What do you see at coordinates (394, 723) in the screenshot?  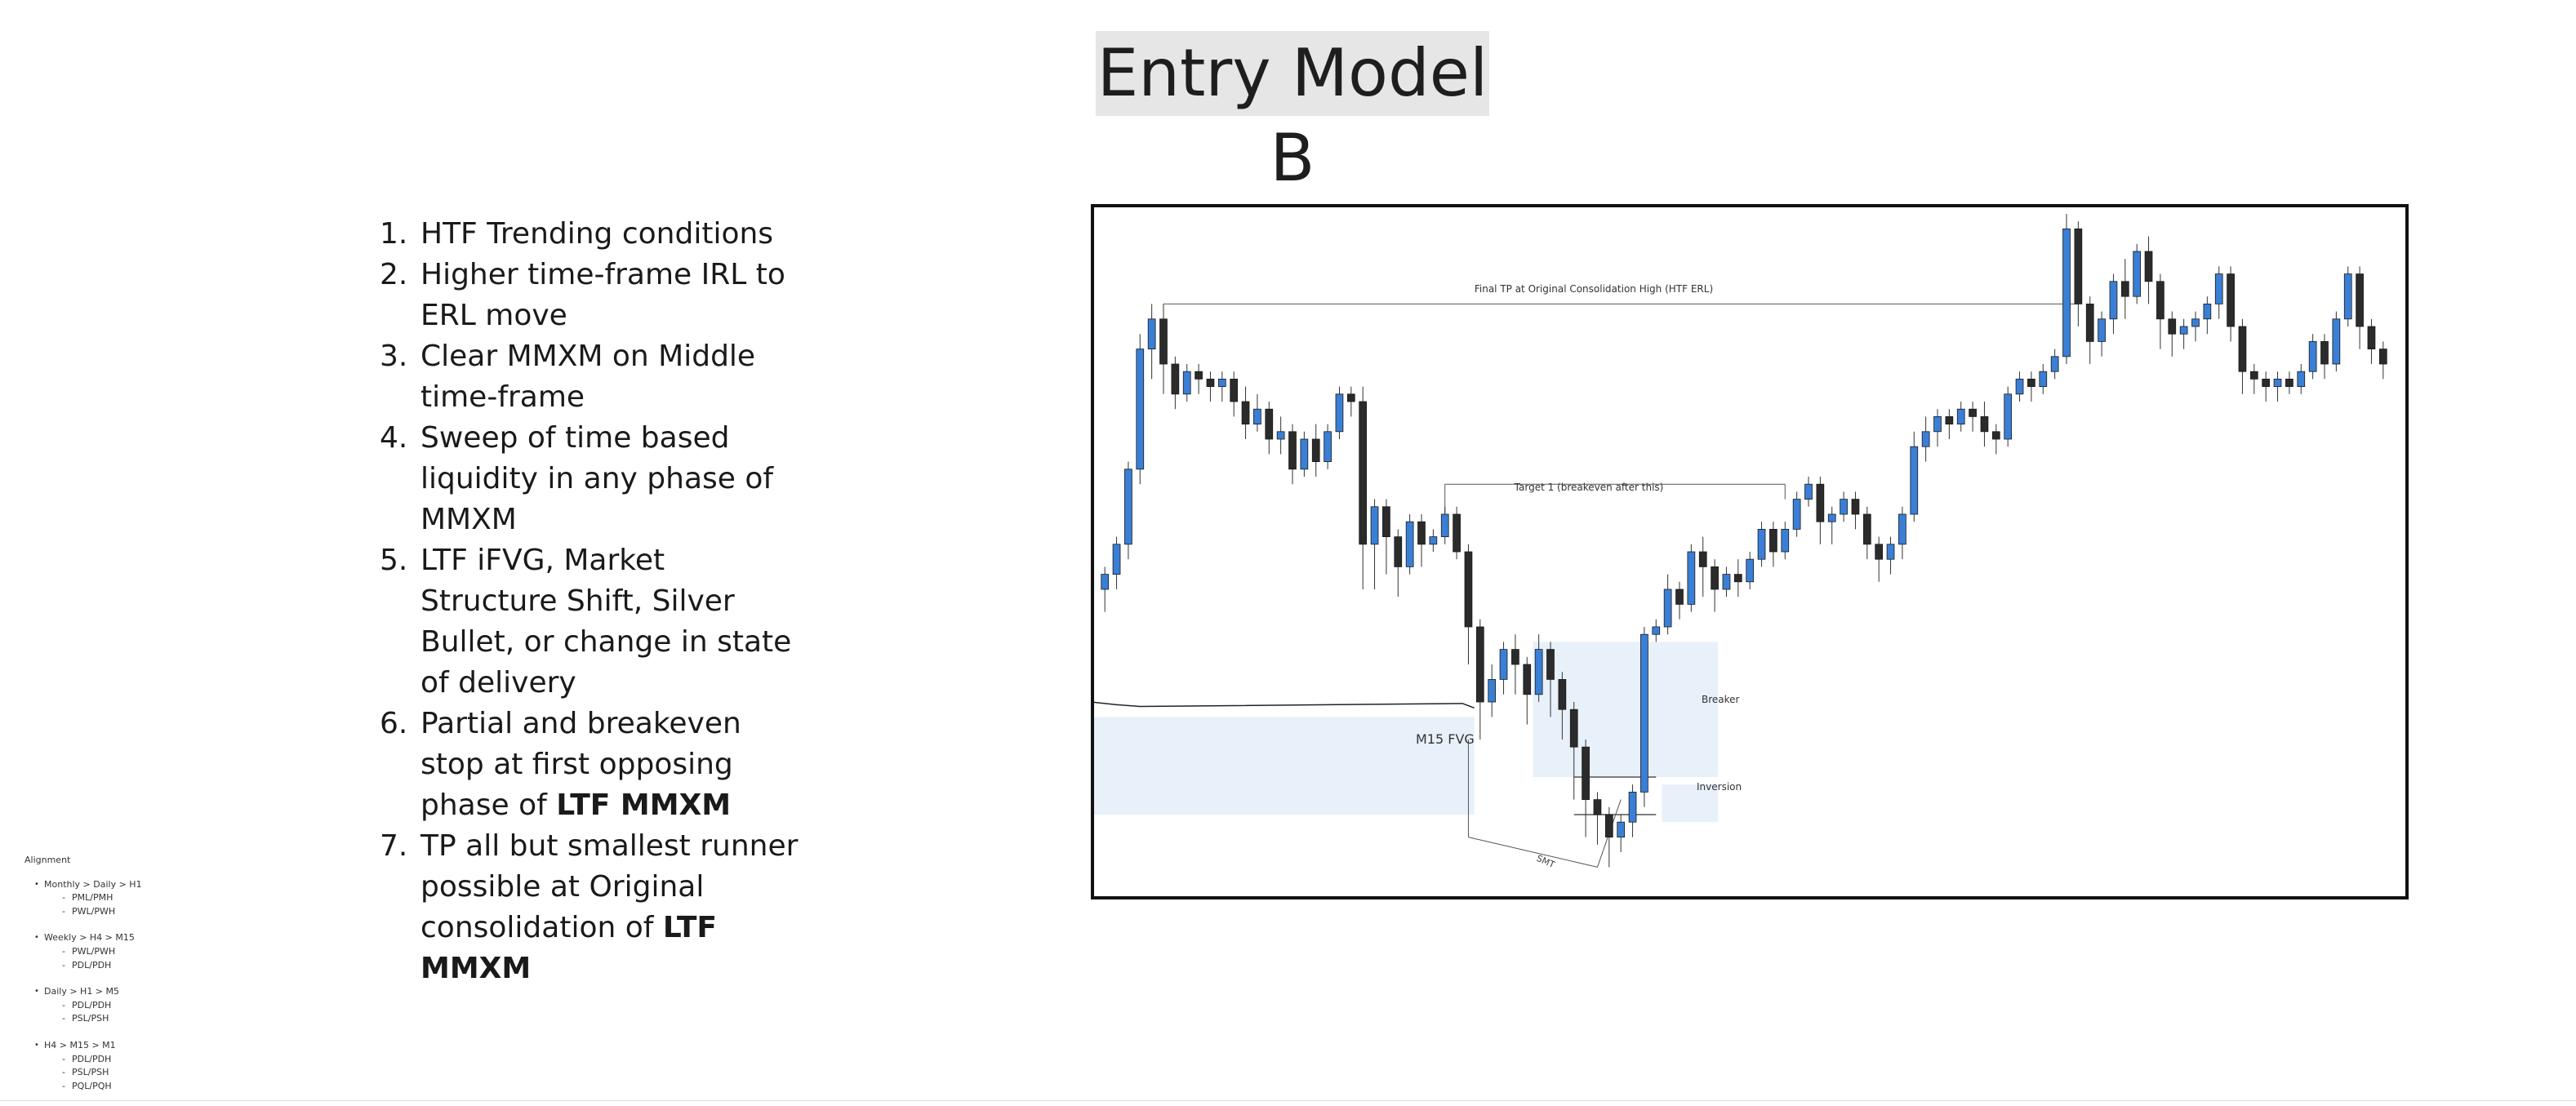 I see `step-number: 6.` at bounding box center [394, 723].